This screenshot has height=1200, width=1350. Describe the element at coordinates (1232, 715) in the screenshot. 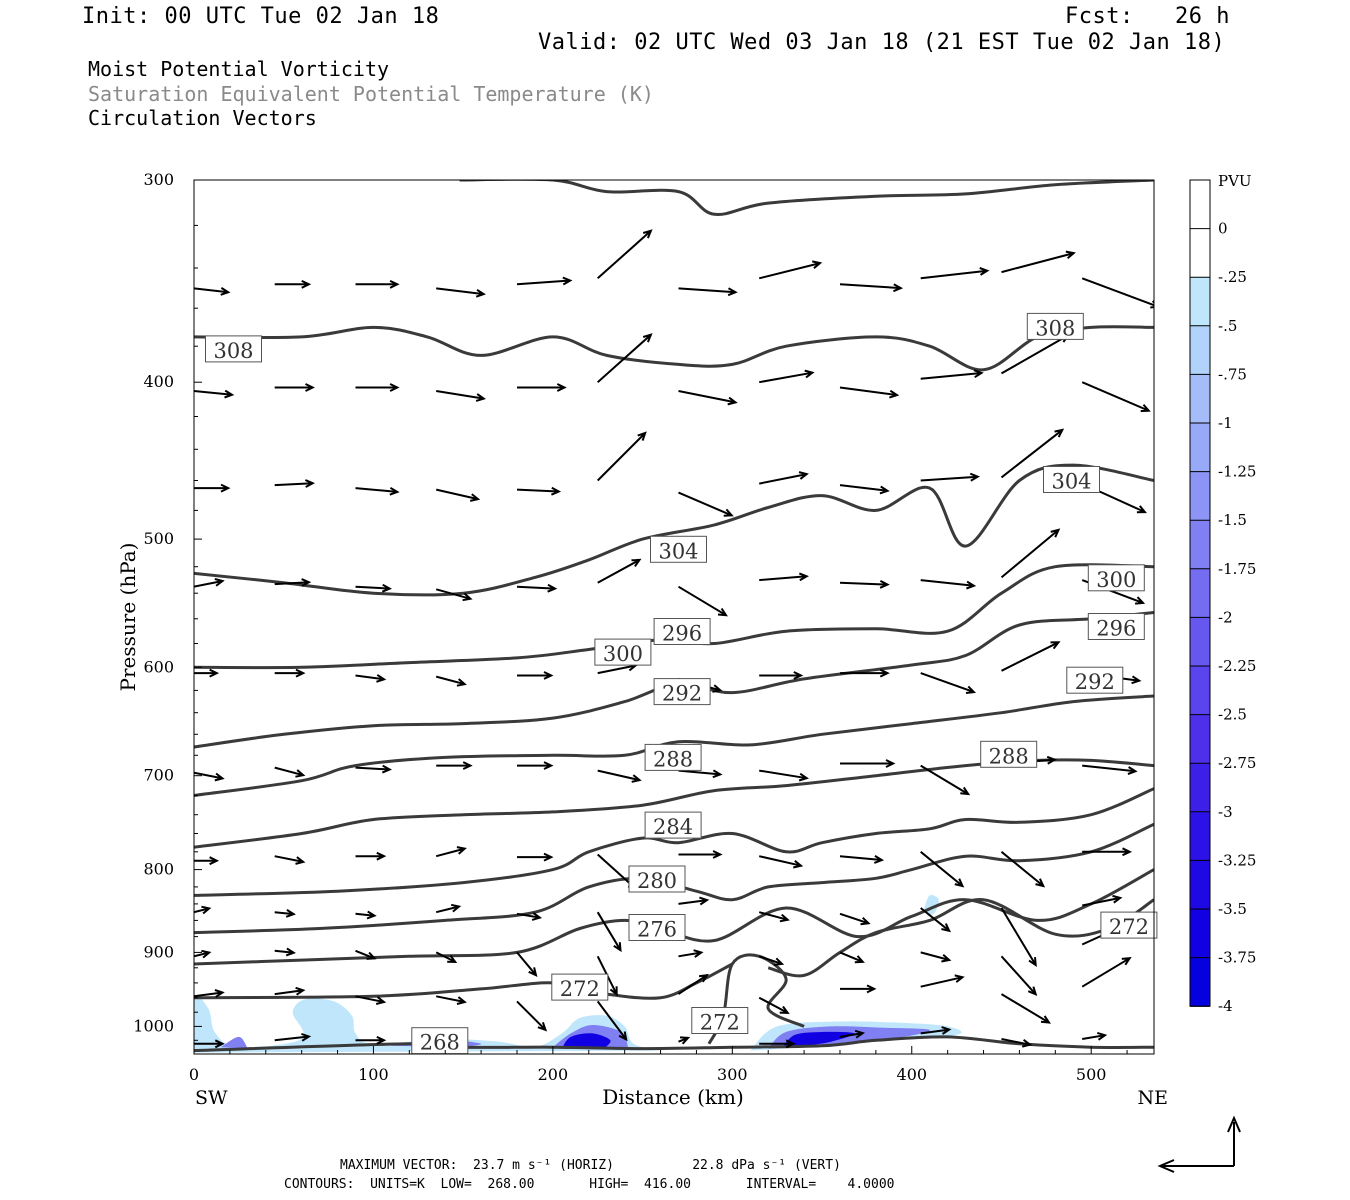

I see `colorbar-tick-label: -2.5` at that location.